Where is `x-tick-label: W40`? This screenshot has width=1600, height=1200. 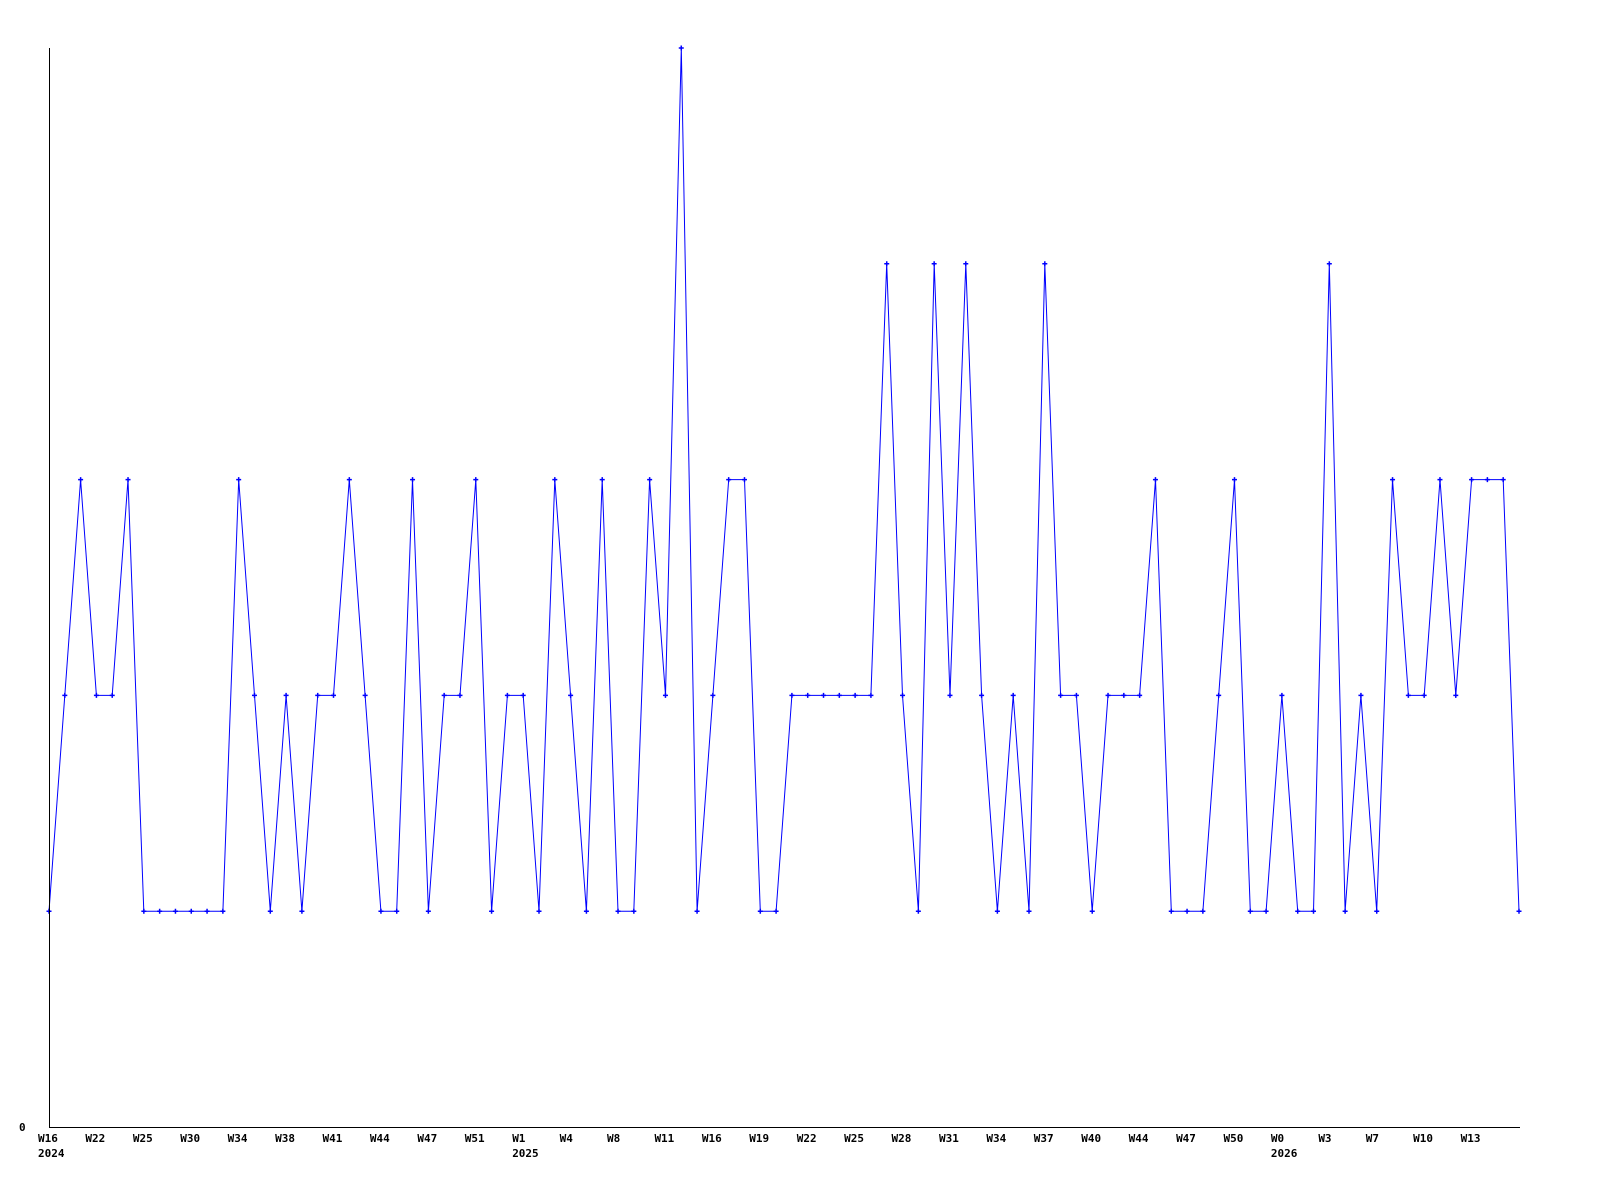 x-tick-label: W40 is located at coordinates (1091, 1138).